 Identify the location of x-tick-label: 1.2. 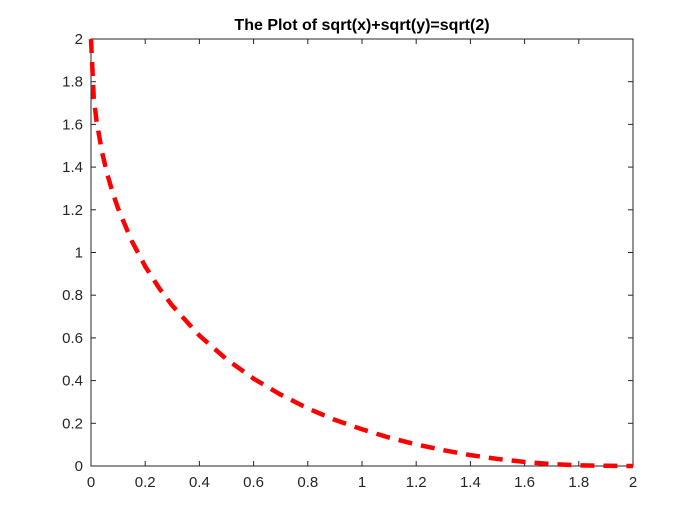
(416, 482).